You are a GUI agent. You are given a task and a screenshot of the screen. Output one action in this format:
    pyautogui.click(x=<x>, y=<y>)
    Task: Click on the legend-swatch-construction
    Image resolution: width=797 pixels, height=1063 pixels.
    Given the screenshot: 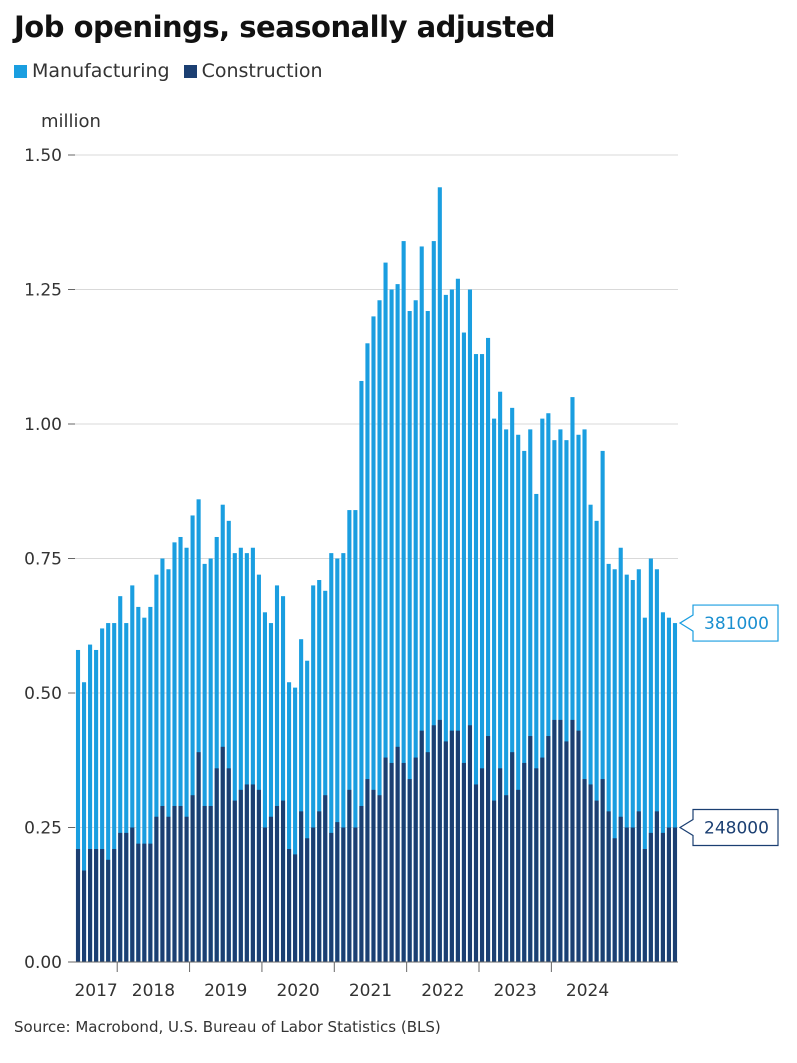 What is the action you would take?
    pyautogui.click(x=190, y=71)
    